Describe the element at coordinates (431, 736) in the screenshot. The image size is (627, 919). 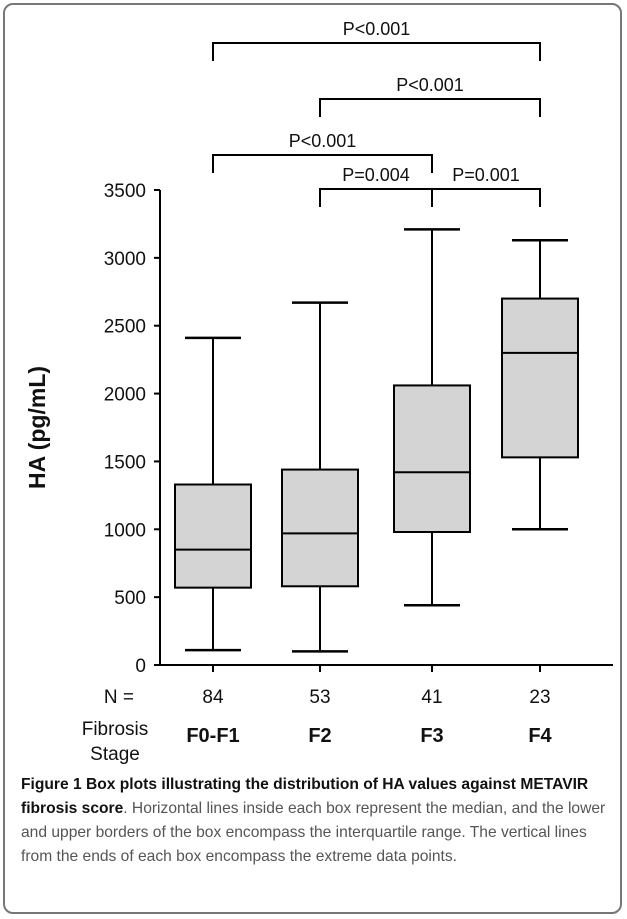
I see `category-label: F3` at that location.